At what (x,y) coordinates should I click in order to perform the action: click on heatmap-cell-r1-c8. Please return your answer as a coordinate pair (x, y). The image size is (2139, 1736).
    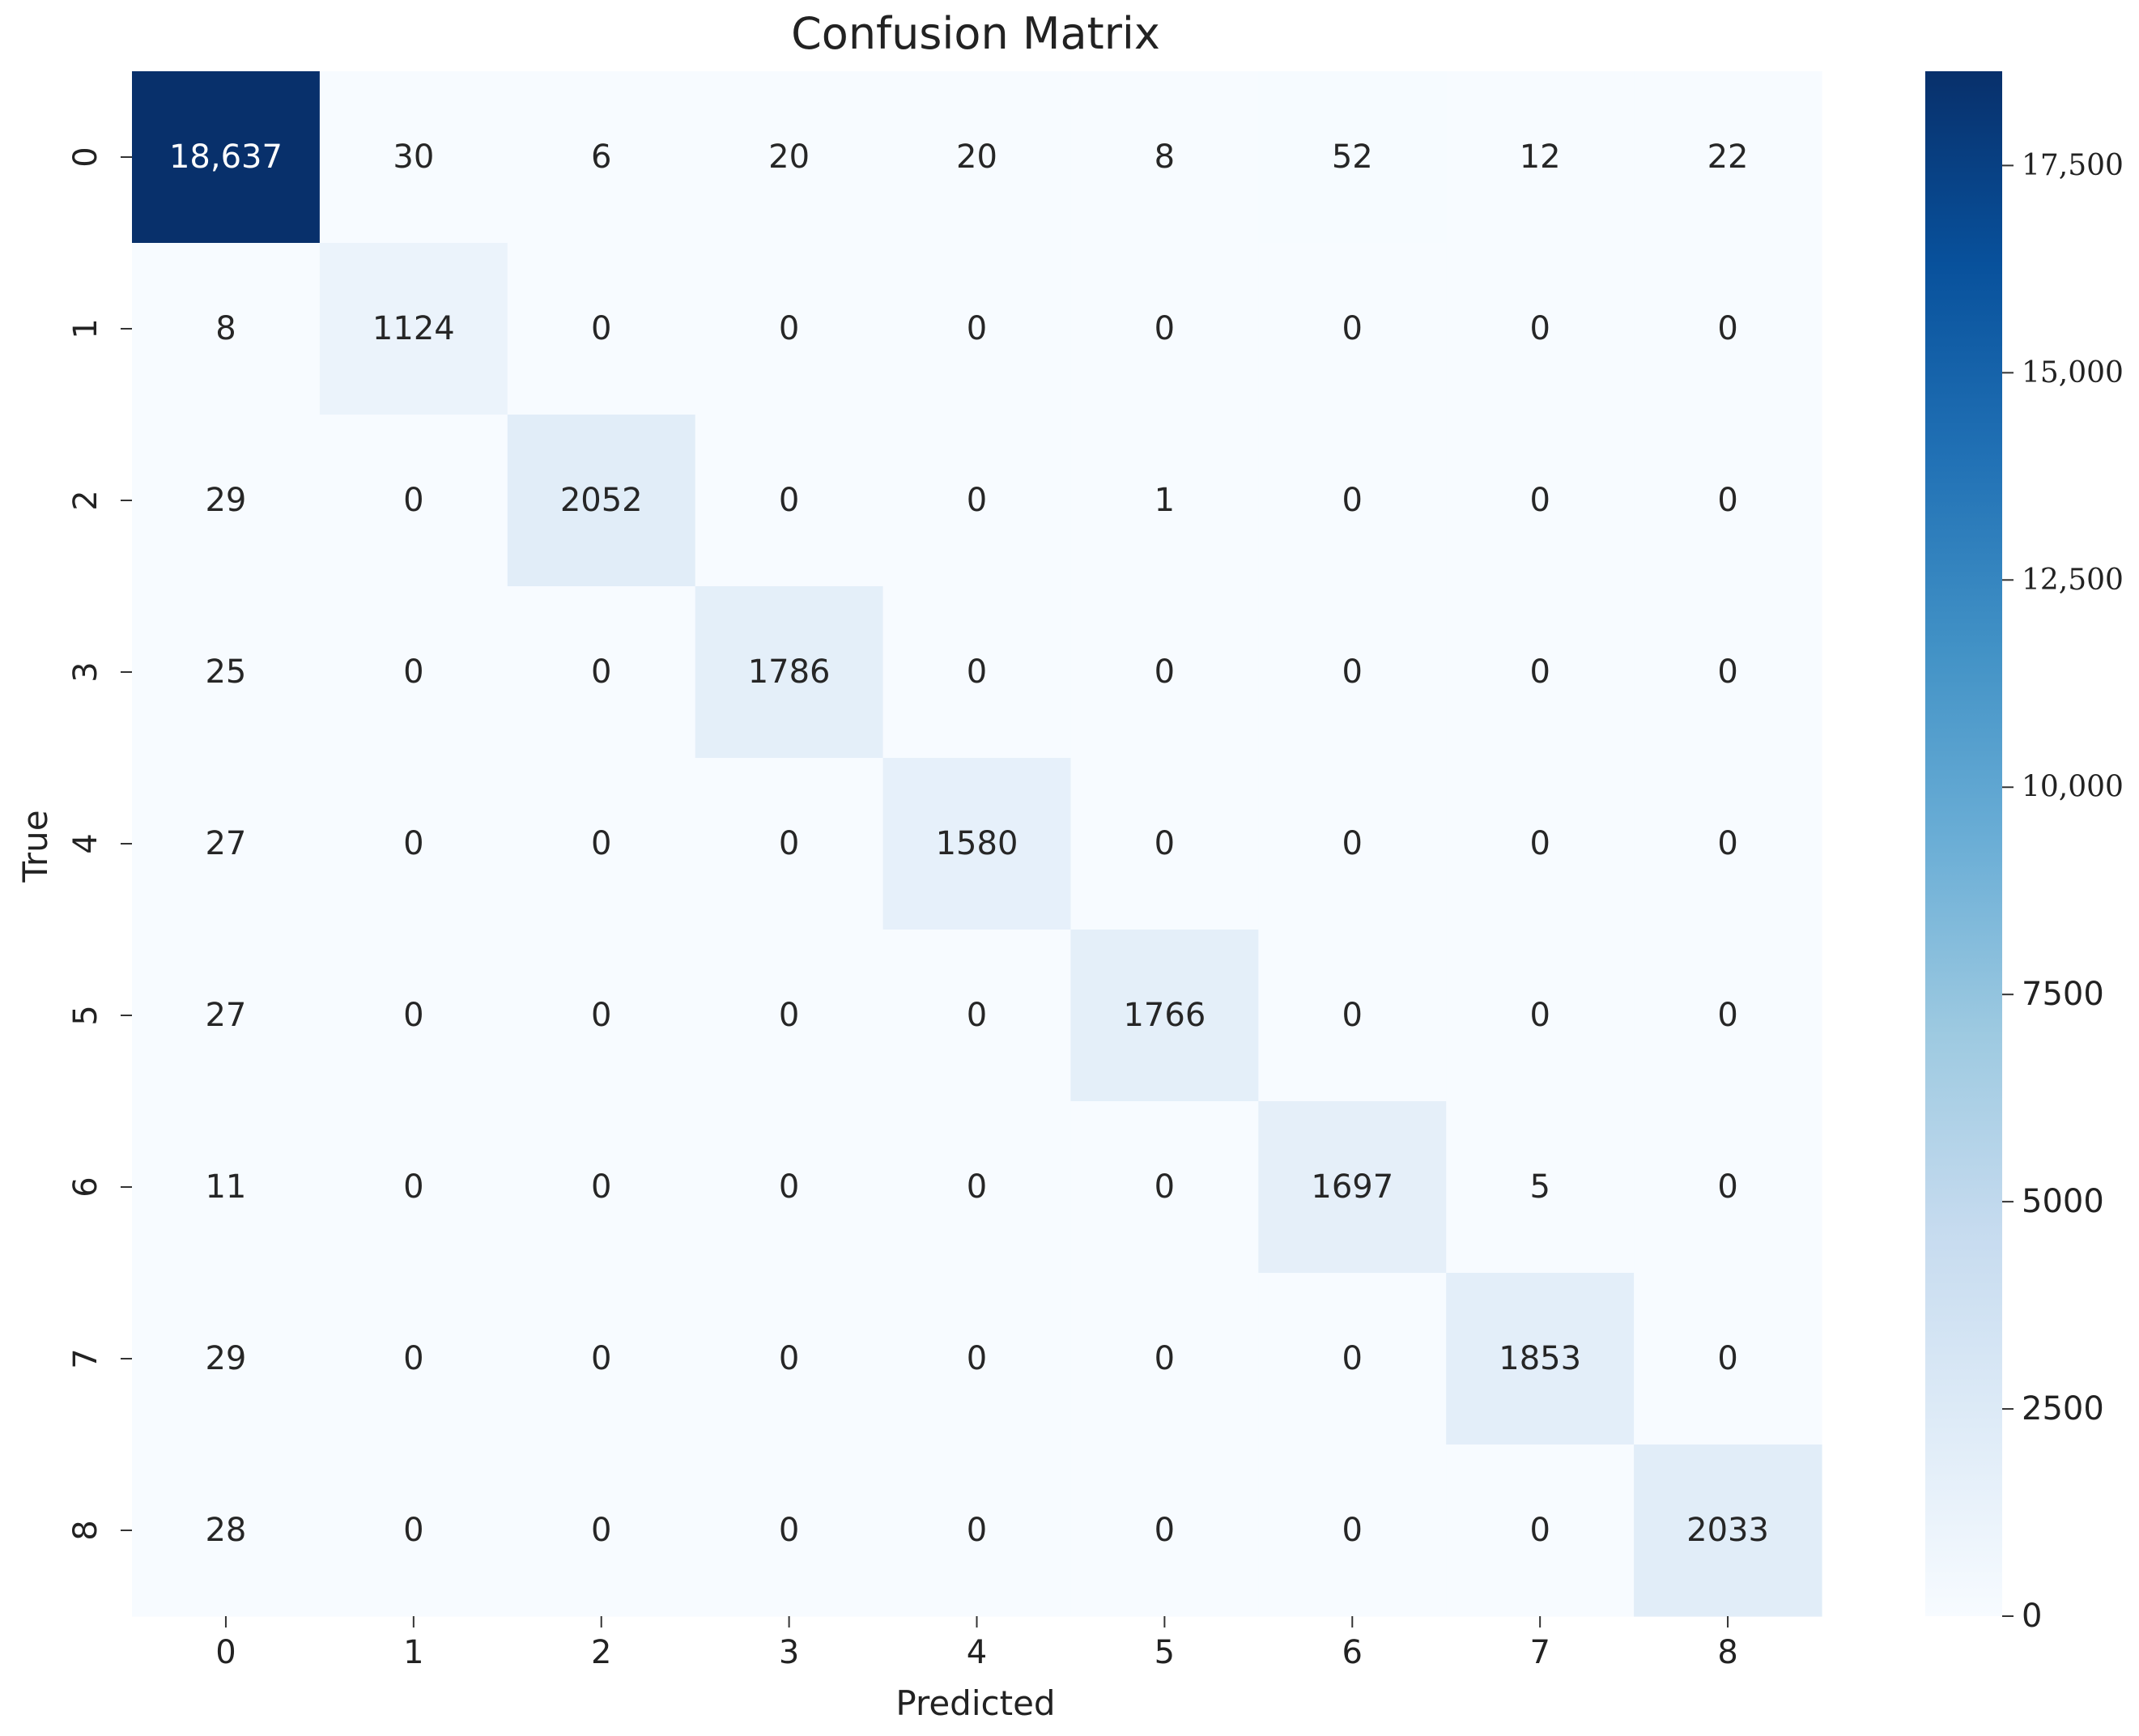
    Looking at the image, I should click on (1728, 329).